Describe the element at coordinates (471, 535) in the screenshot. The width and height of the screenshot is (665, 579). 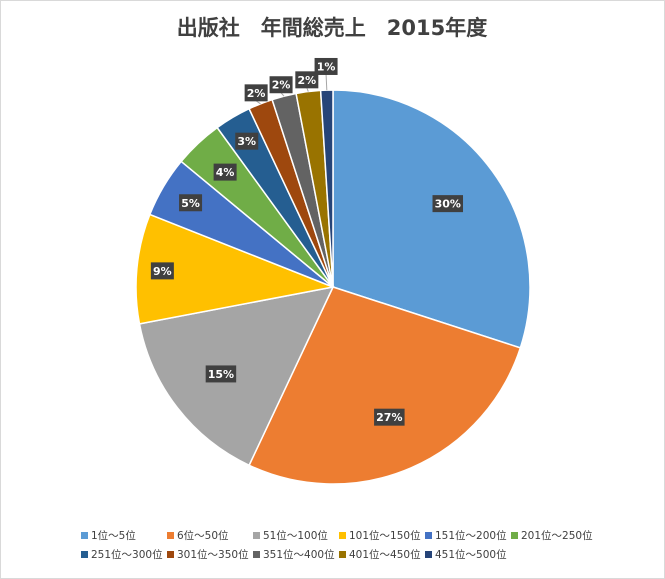
I see `legend-label-5: 151位～200位` at that location.